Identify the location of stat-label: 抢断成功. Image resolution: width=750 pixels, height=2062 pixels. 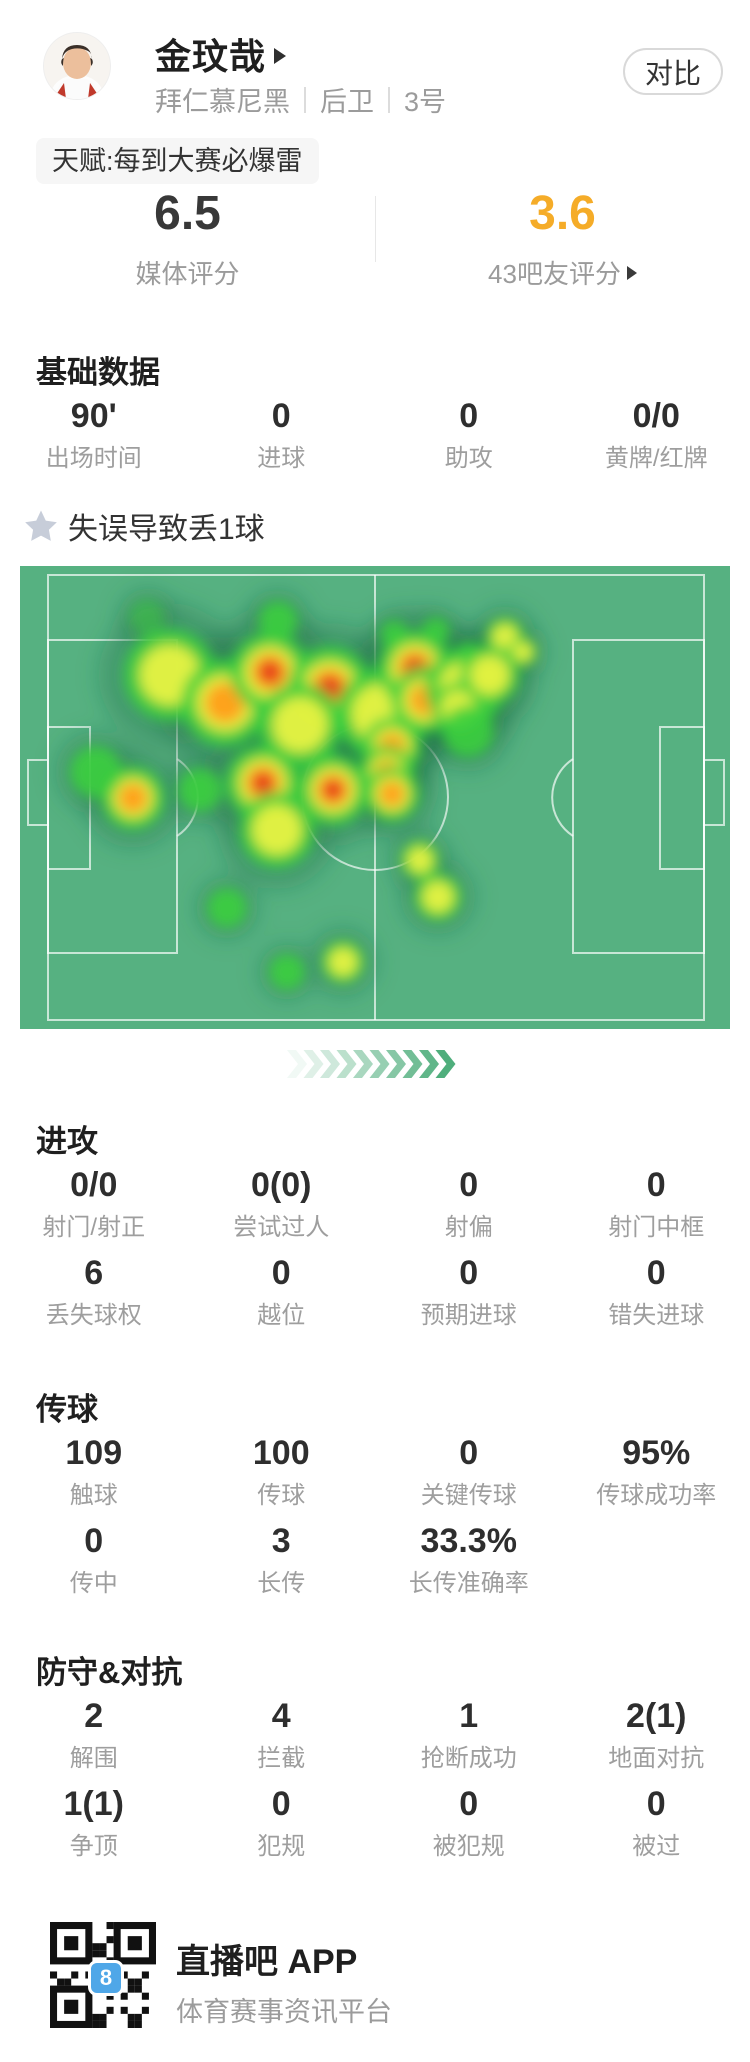
(468, 1758).